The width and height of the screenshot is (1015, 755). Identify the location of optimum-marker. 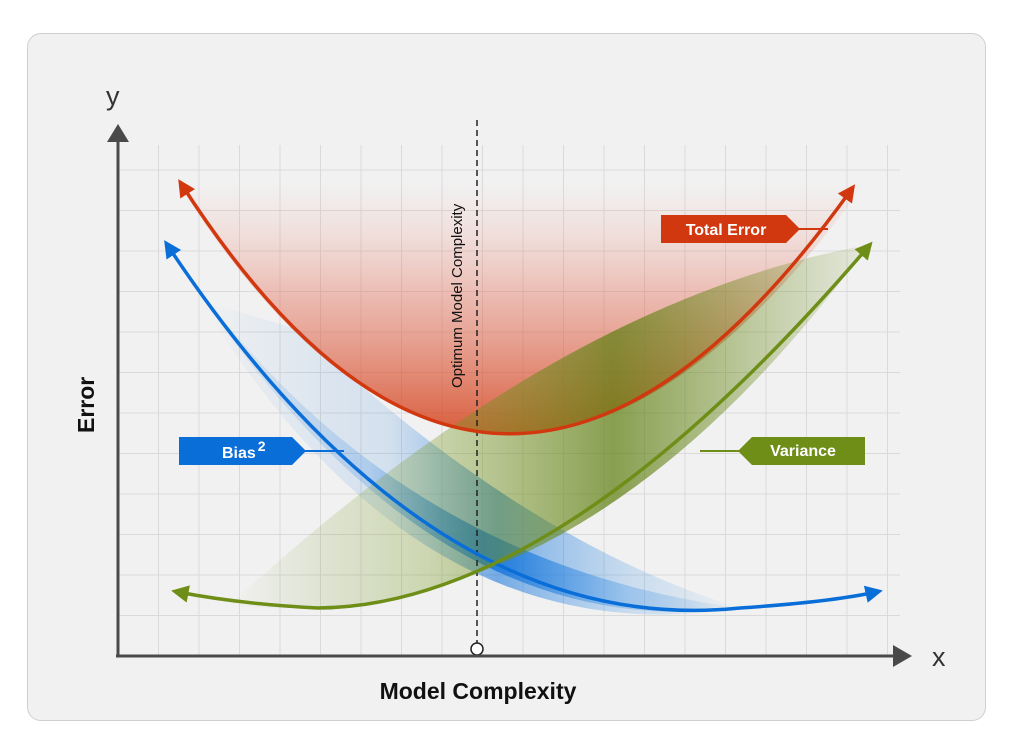
(477, 649).